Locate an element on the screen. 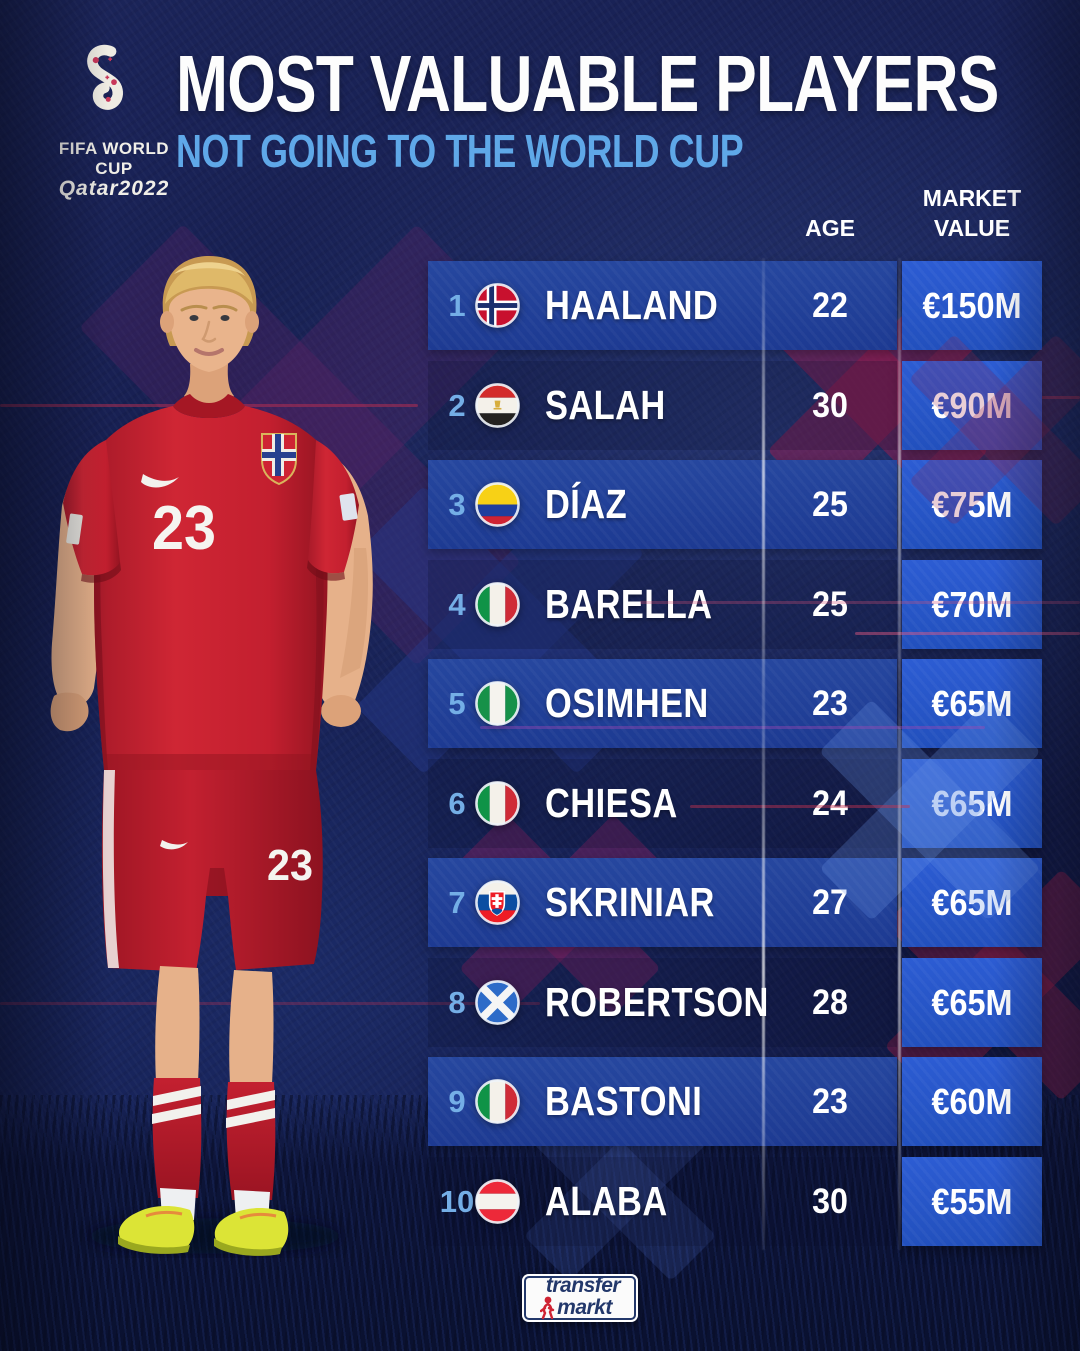  table-row: 8 ROBERTSON 28 €65M is located at coordinates (735, 1002).